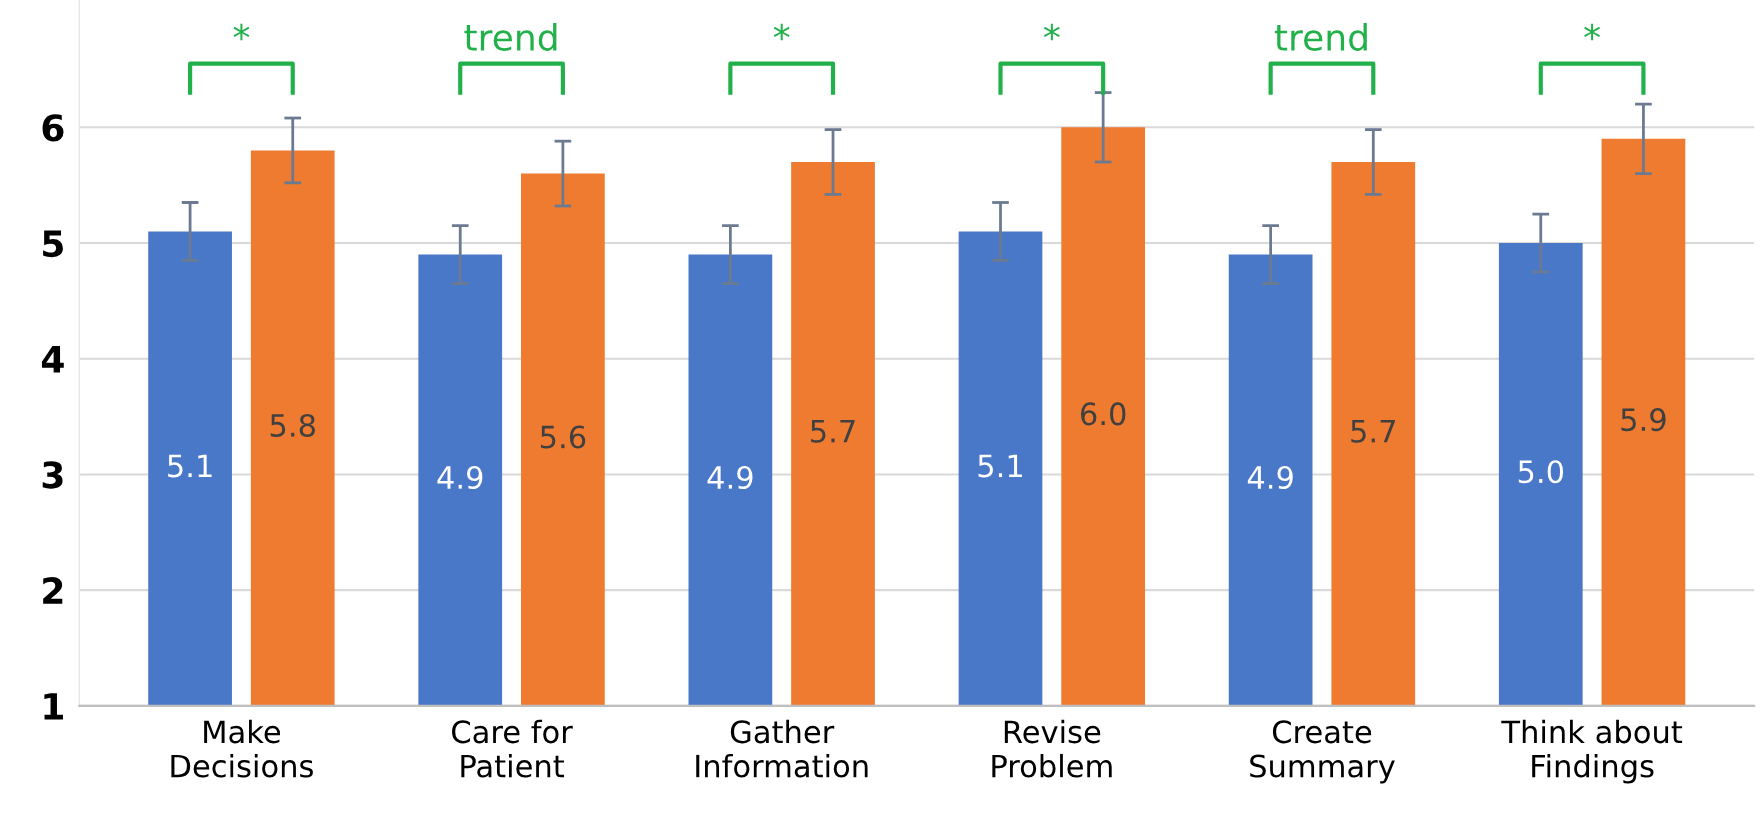 The height and width of the screenshot is (816, 1763). I want to click on x-tick-label: Care for Patient, so click(512, 748).